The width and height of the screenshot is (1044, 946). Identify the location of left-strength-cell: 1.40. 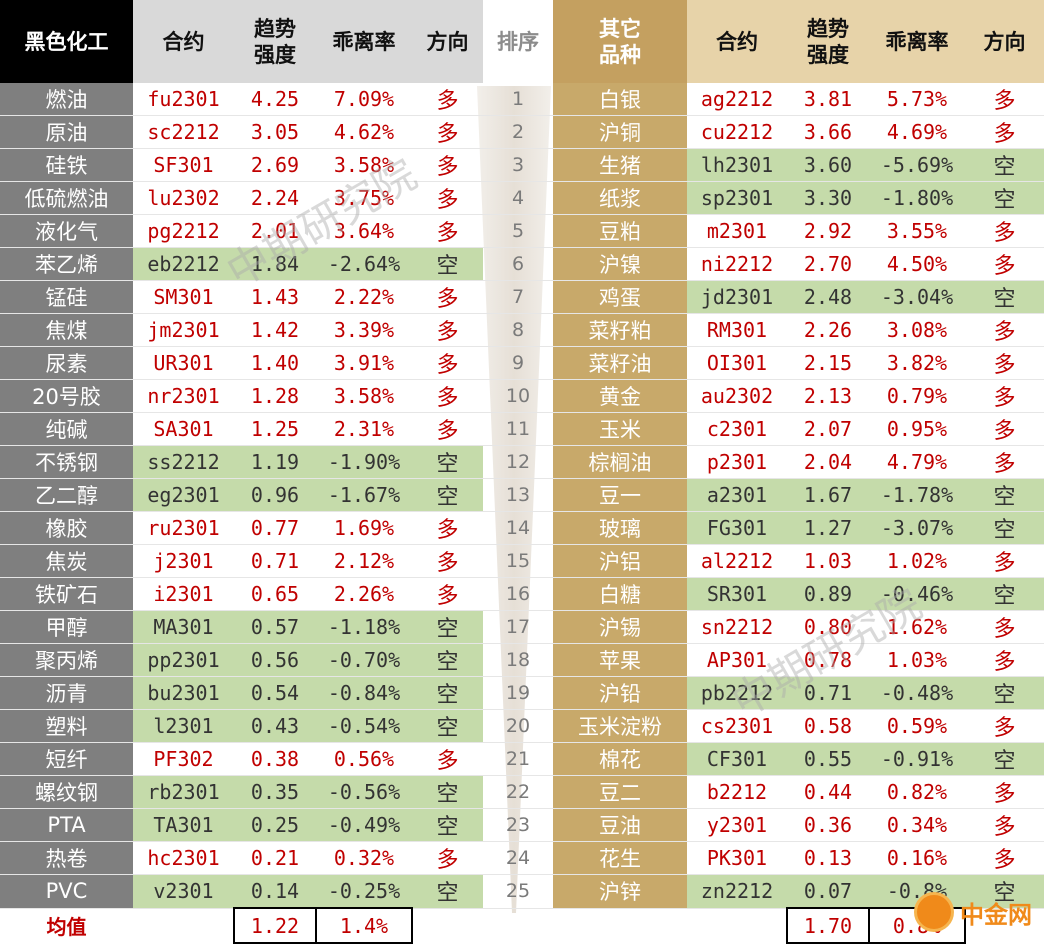
(275, 363).